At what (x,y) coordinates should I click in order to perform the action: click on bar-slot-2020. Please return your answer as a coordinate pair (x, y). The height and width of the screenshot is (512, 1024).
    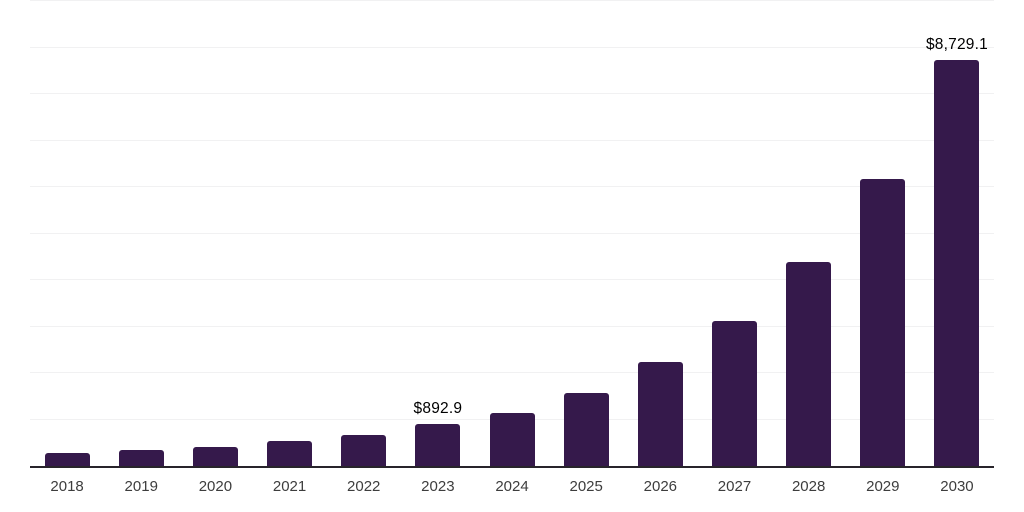
    Looking at the image, I should click on (215, 233).